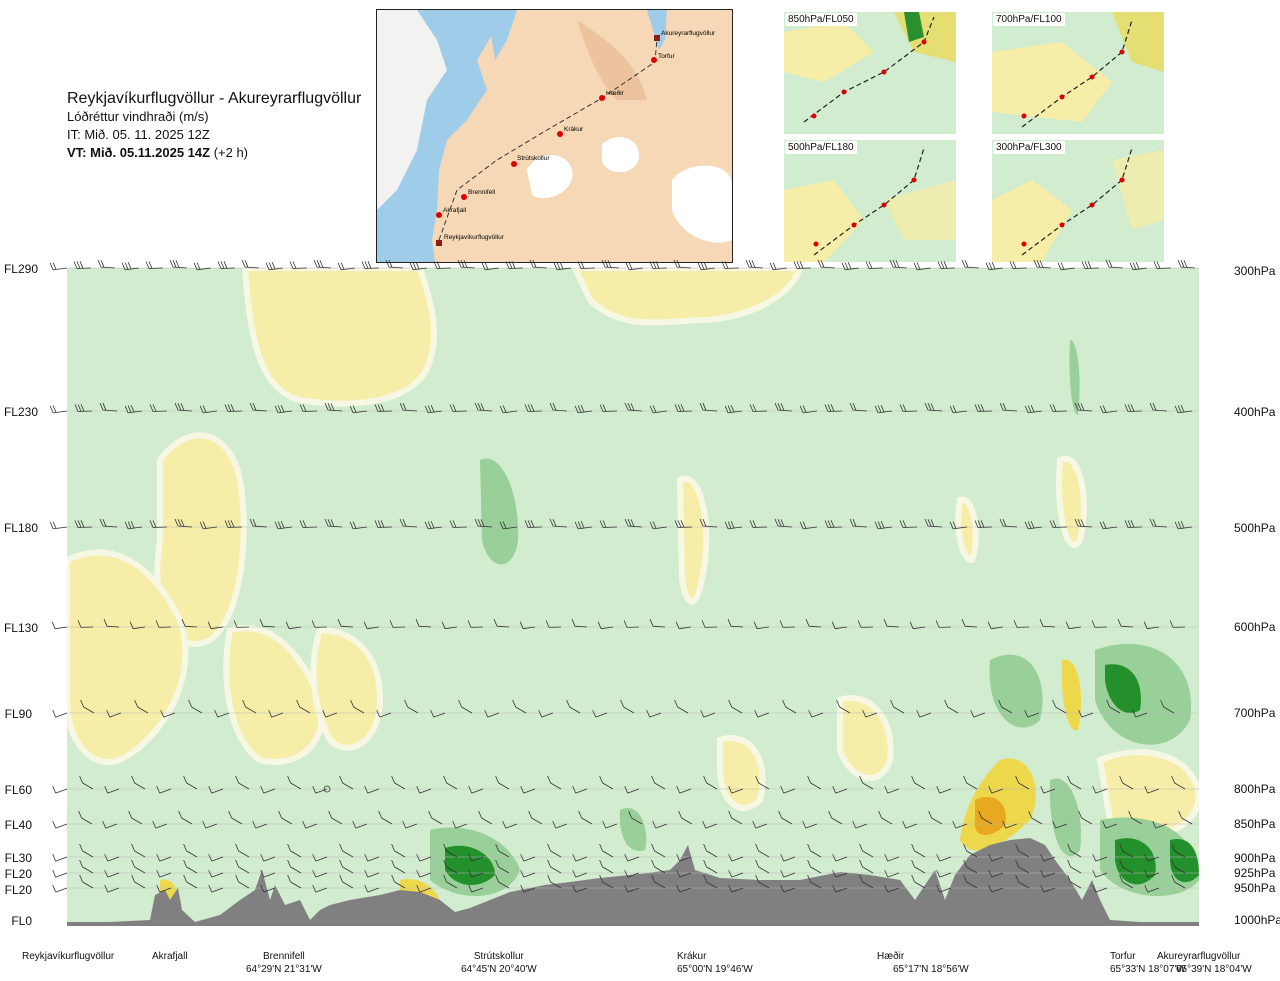 The width and height of the screenshot is (1280, 981). What do you see at coordinates (18, 825) in the screenshot?
I see `flight-level-label: FL40` at bounding box center [18, 825].